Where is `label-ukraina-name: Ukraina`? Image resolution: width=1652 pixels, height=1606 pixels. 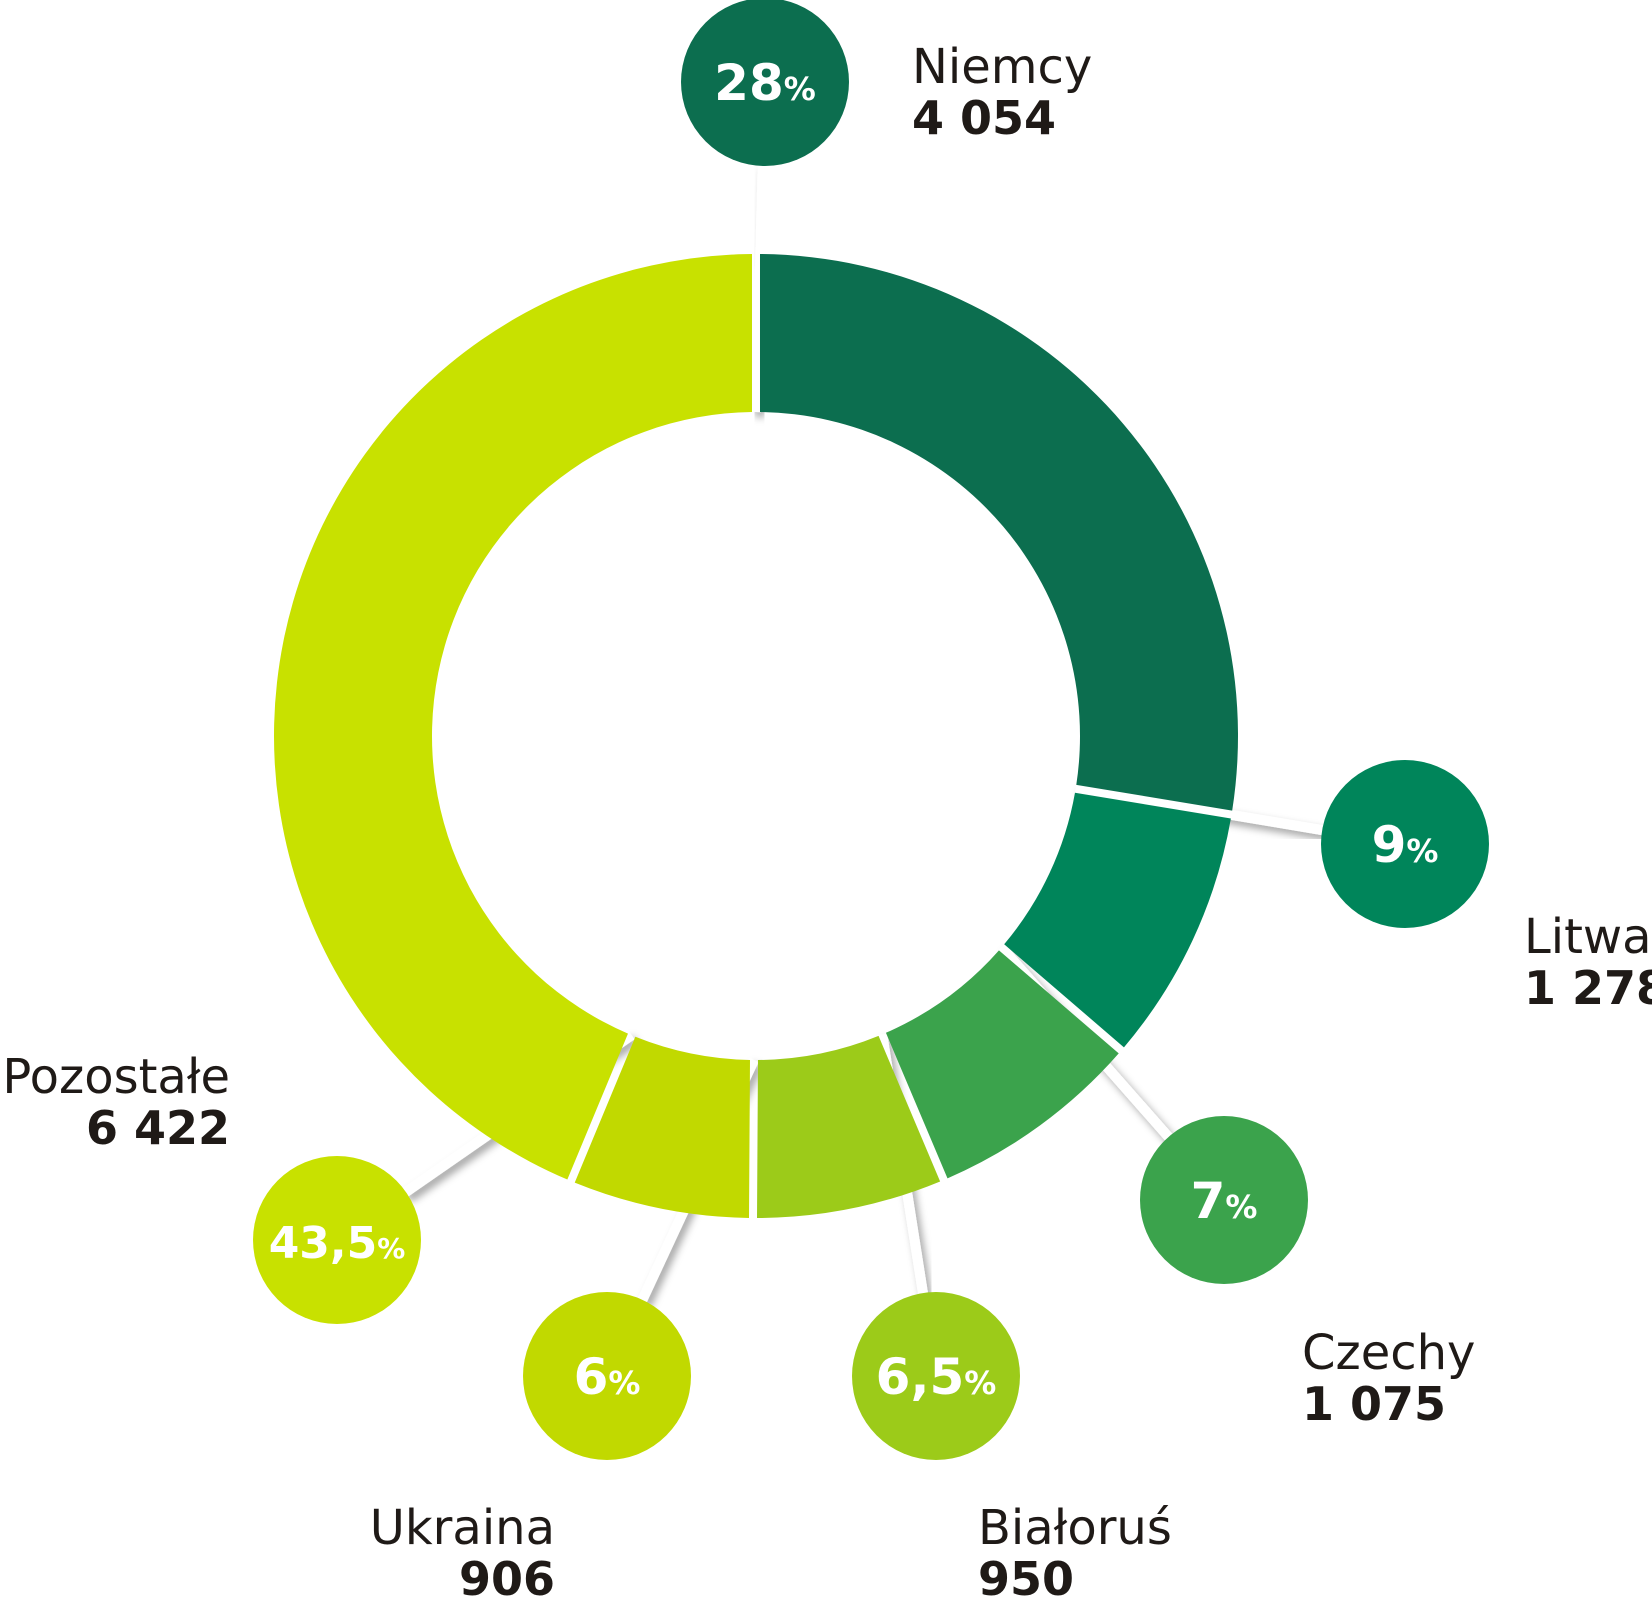
label-ukraina-name: Ukraina is located at coordinates (462, 1528).